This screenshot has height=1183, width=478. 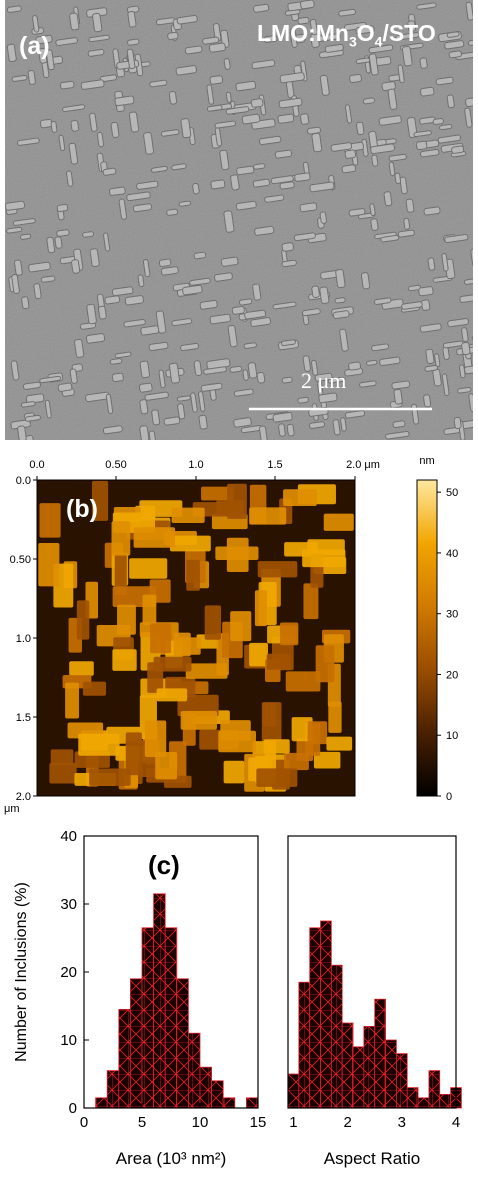 I want to click on scale-bar-label: 2 μm, so click(x=324, y=380).